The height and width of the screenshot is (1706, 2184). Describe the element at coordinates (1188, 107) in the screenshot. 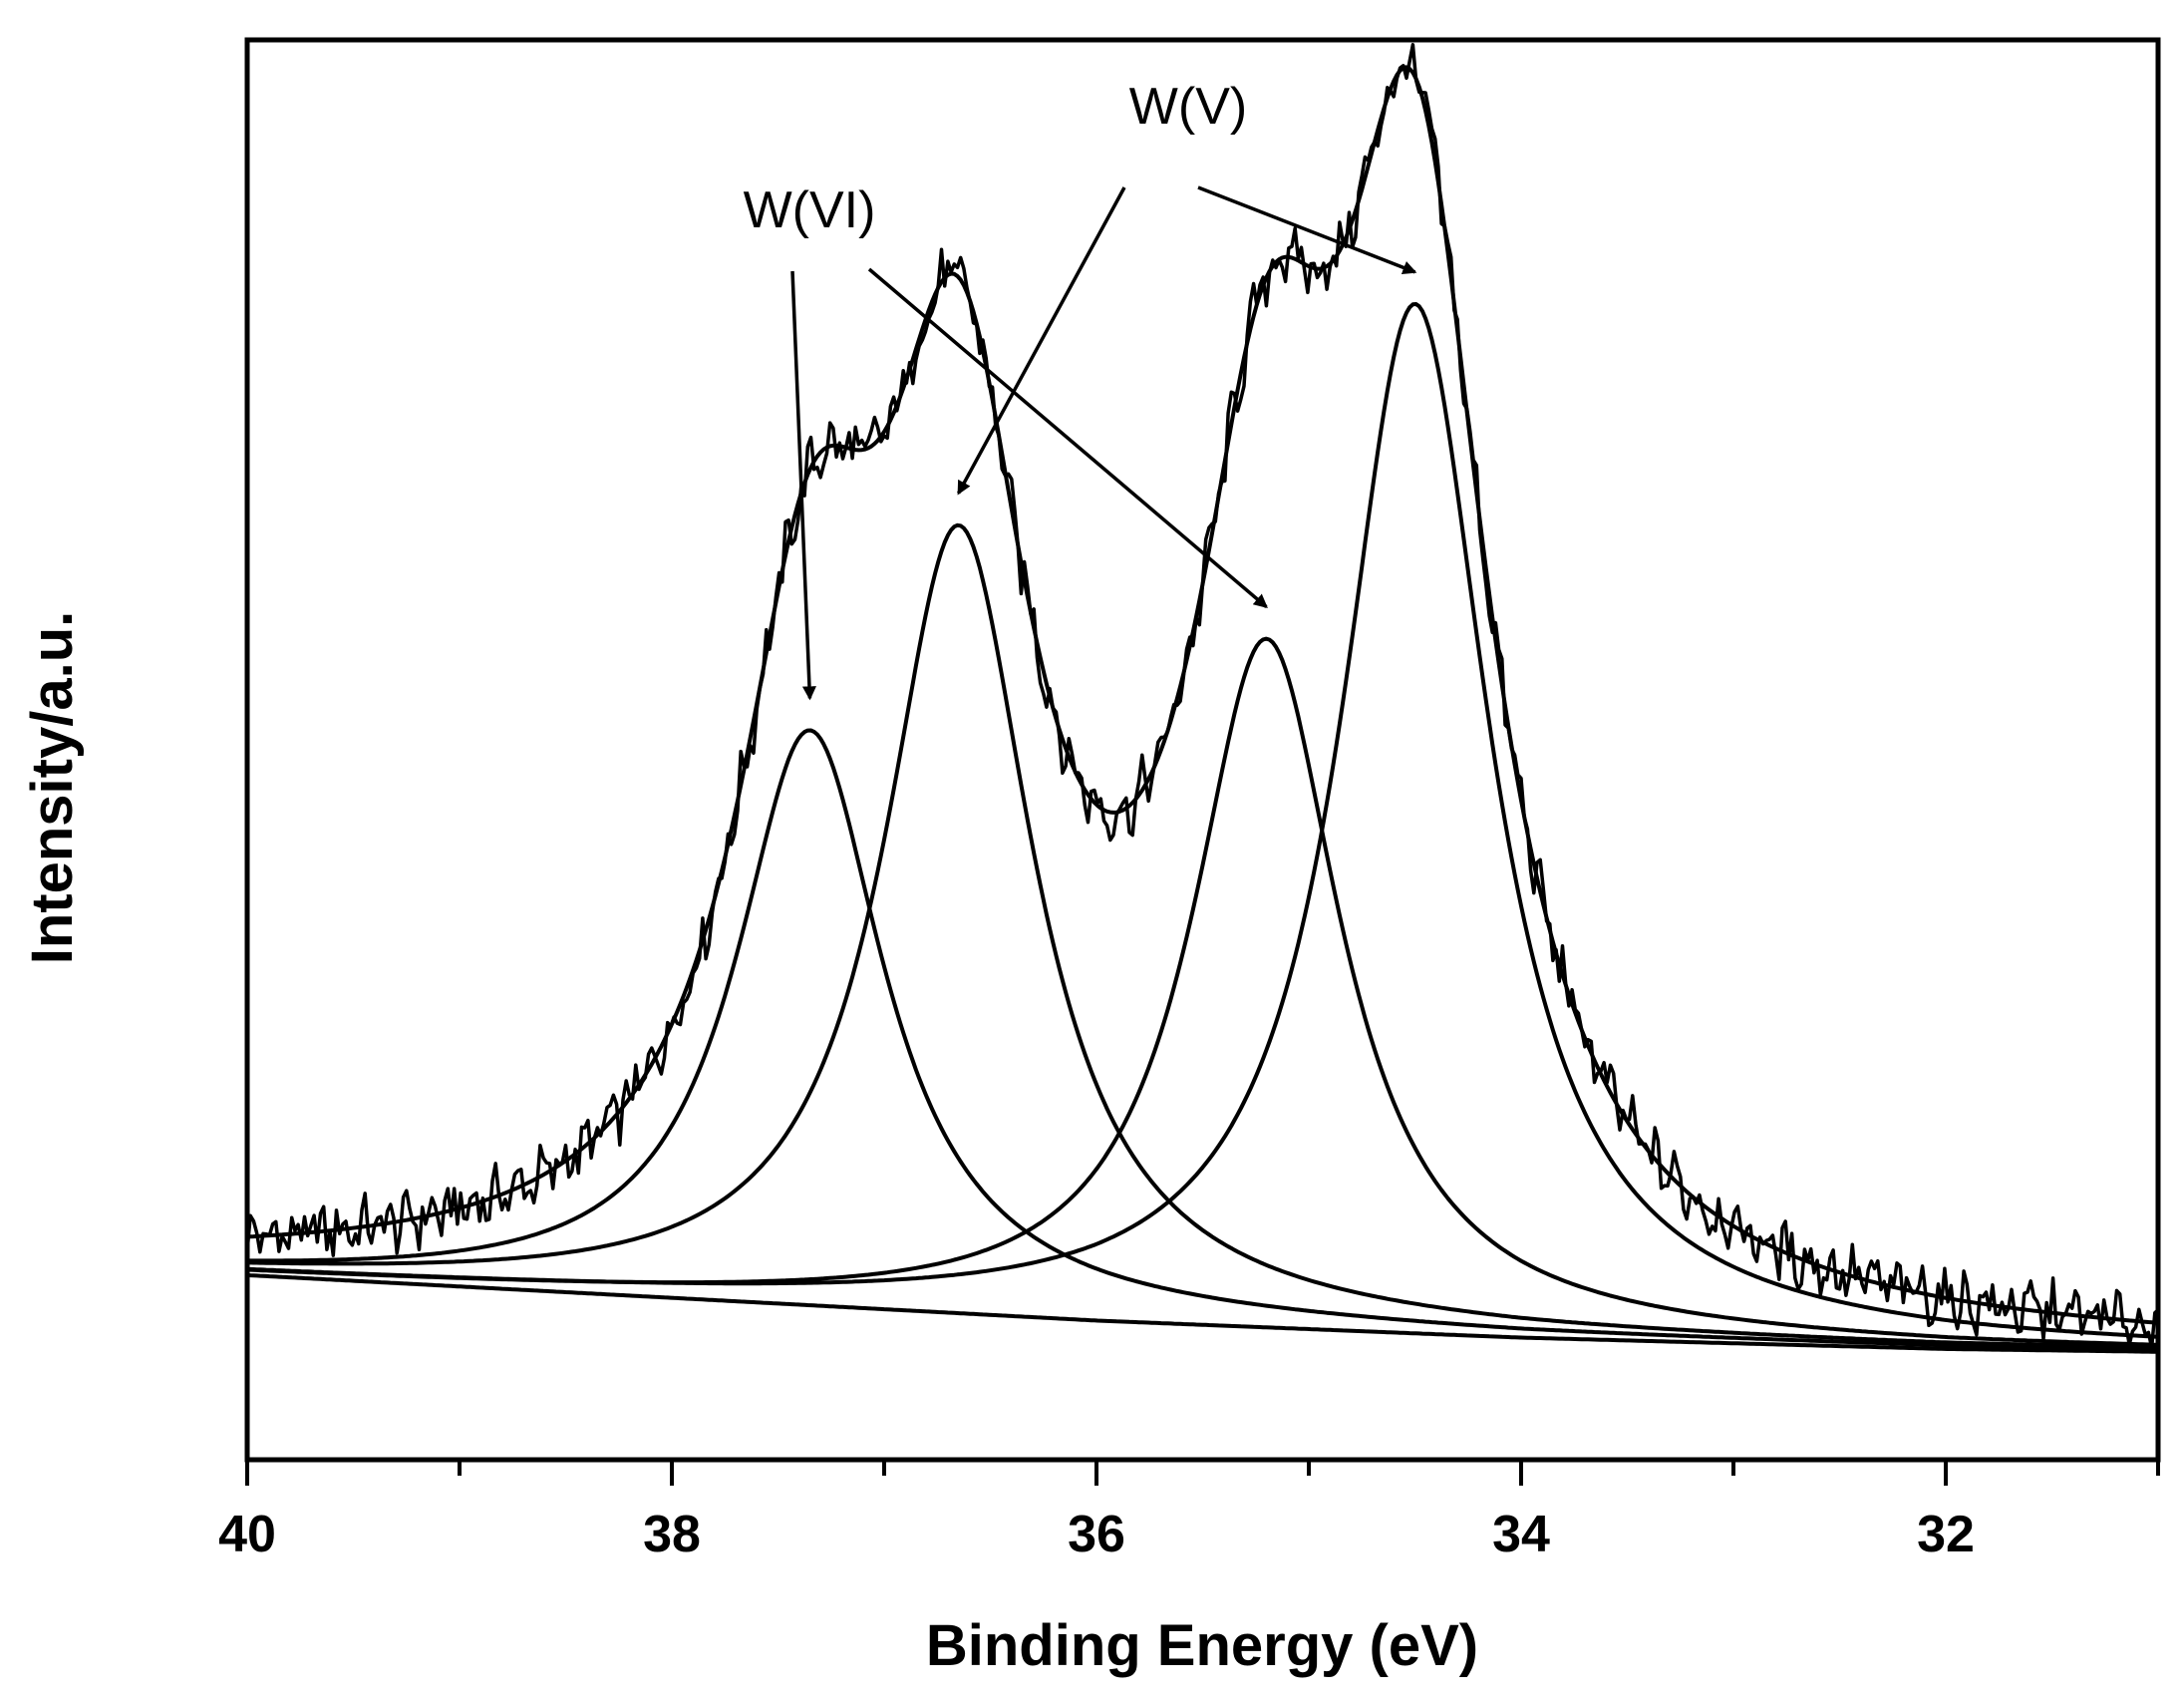

I see `annotation-label-1: W(V)` at that location.